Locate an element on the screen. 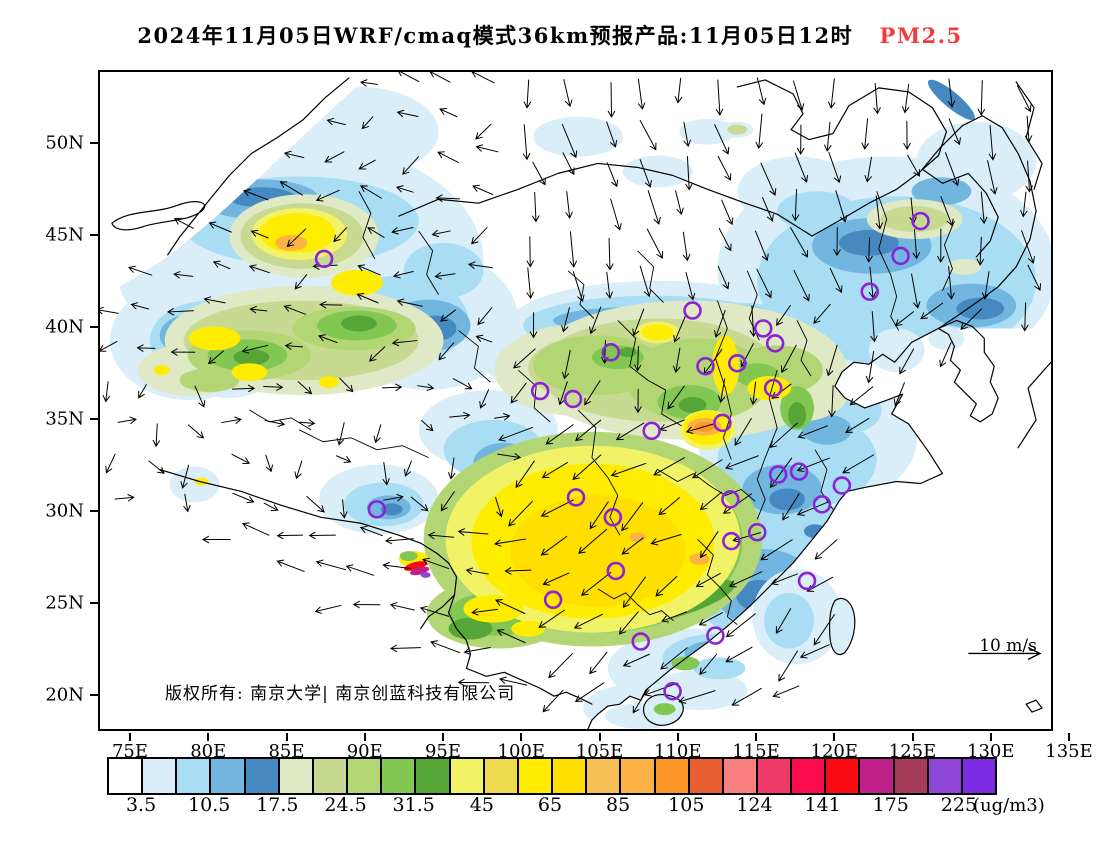  x-axis-label: 120E is located at coordinates (834, 751).